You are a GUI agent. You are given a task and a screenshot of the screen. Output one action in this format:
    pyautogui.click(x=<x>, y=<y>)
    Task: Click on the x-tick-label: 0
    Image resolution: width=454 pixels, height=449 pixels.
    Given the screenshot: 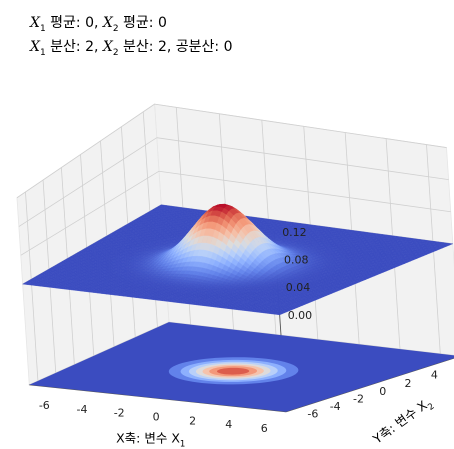 What is the action you would take?
    pyautogui.click(x=156, y=417)
    